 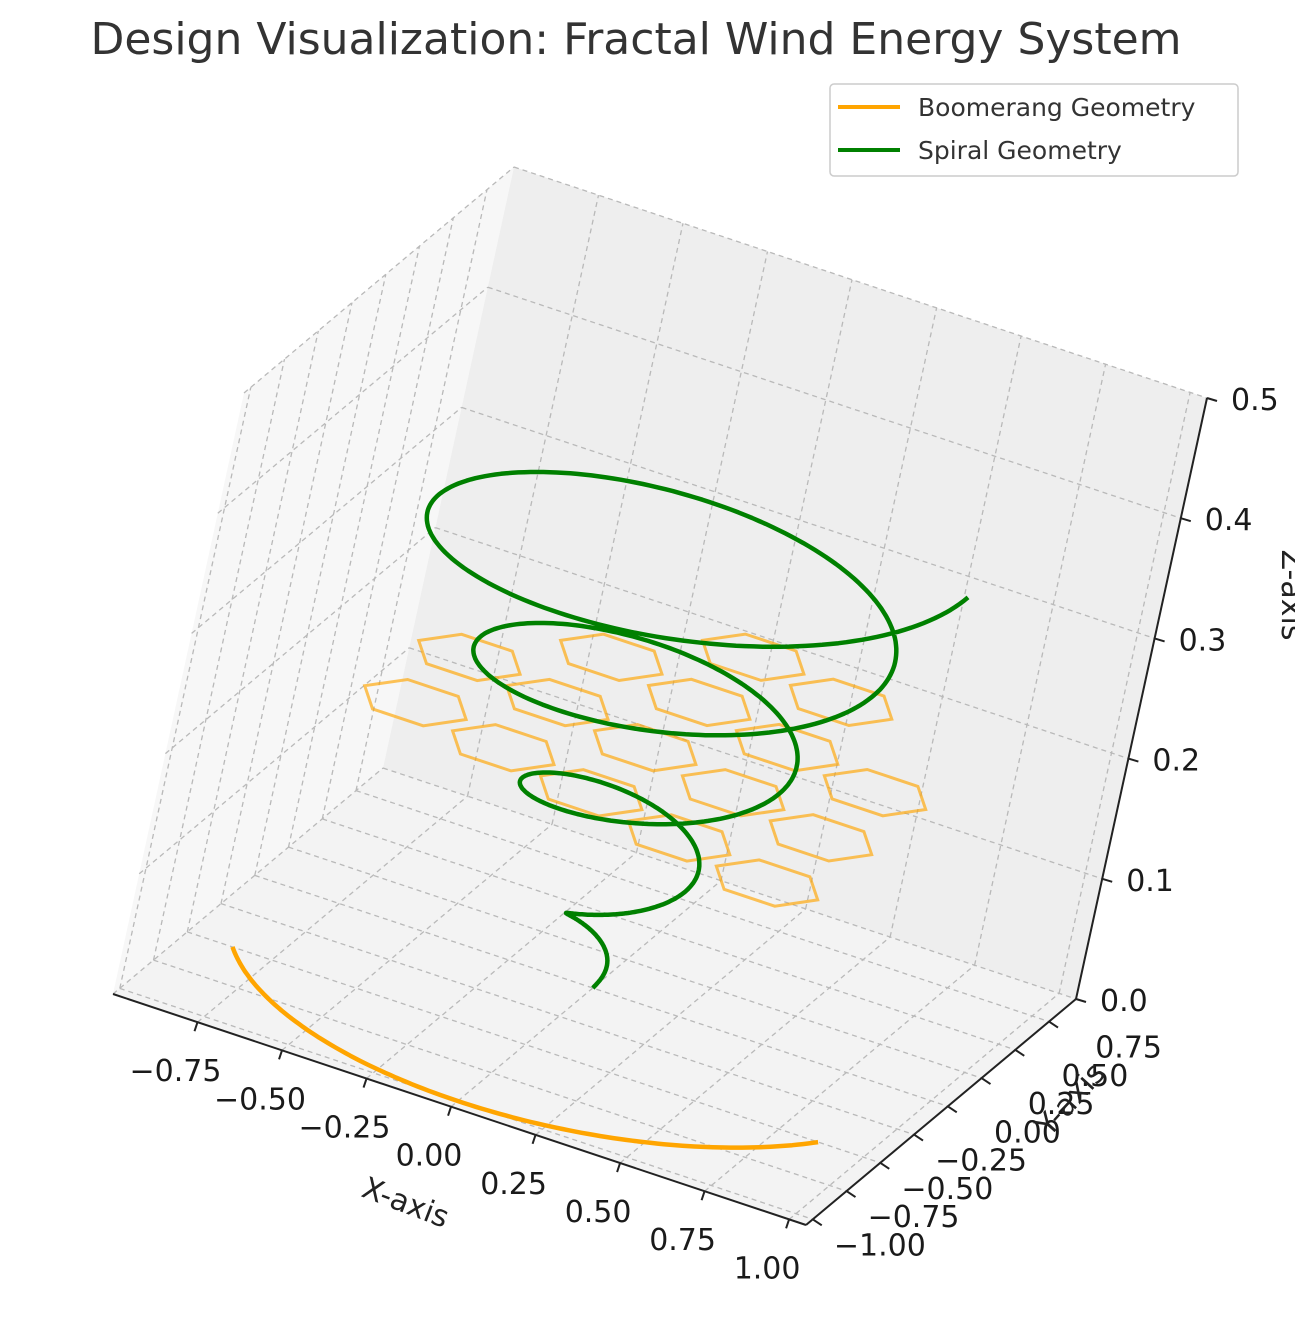 What do you see at coordinates (405, 1203) in the screenshot?
I see `x-axis-label: X-axis` at bounding box center [405, 1203].